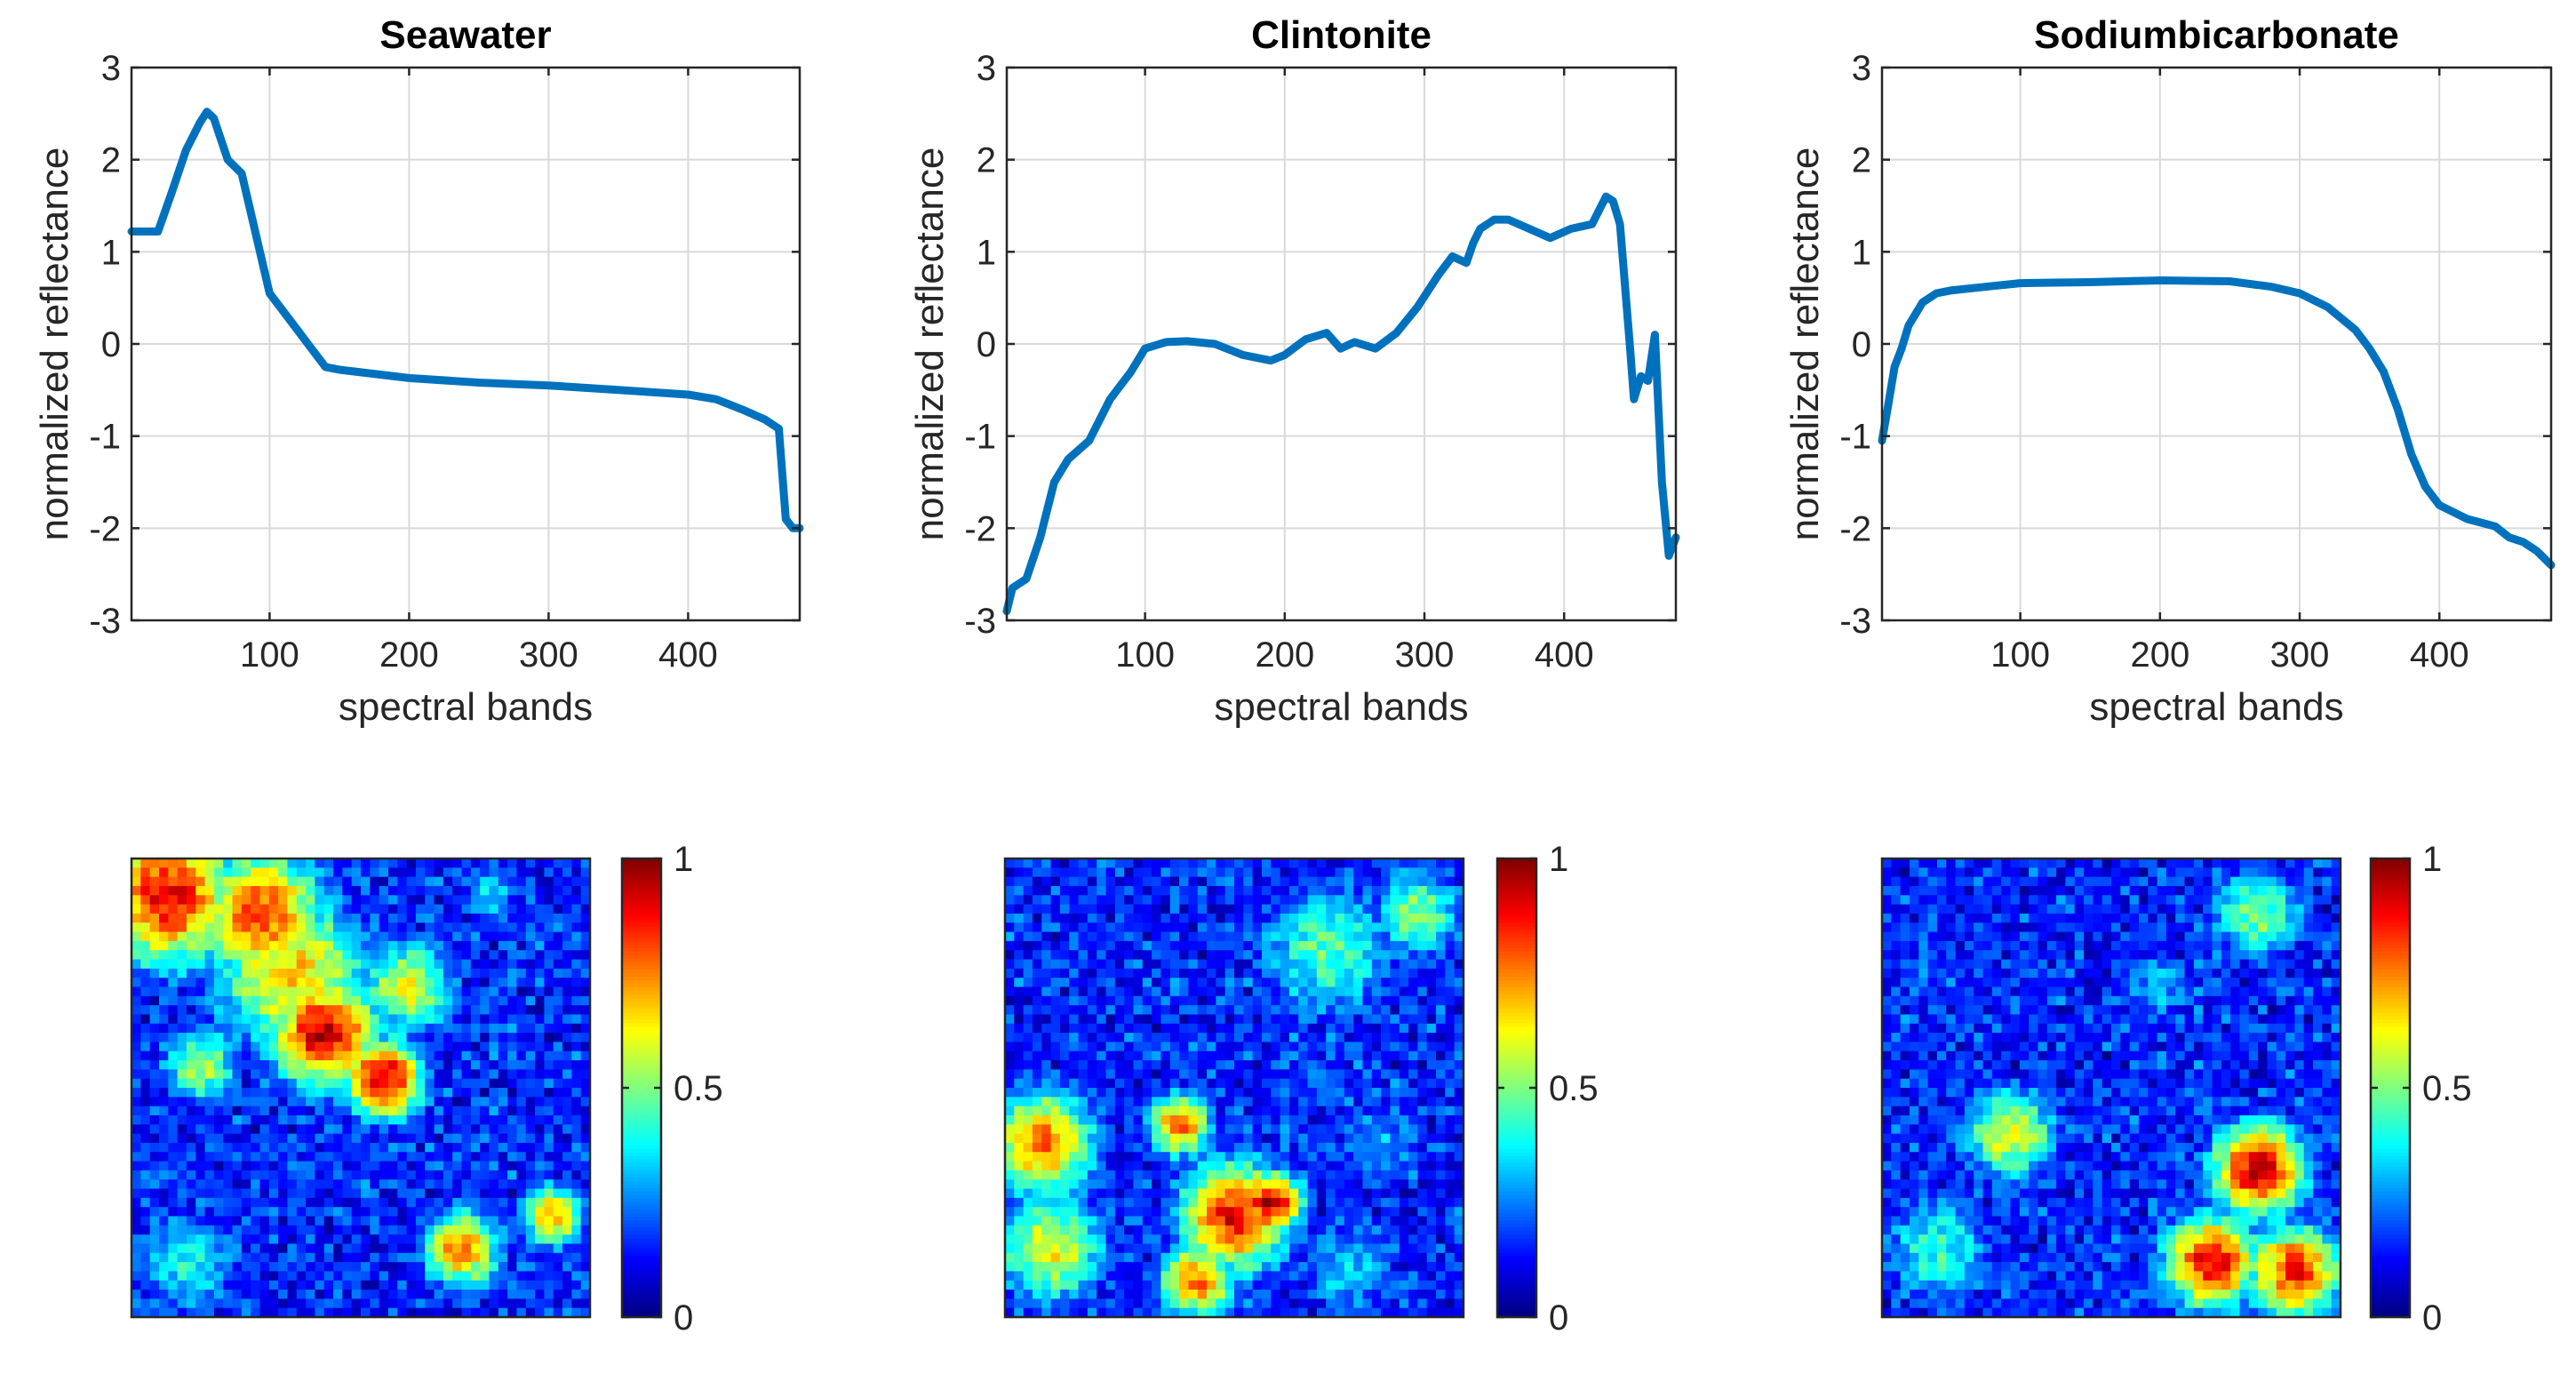 The width and height of the screenshot is (2576, 1374). I want to click on xtick-label: 300, so click(2300, 655).